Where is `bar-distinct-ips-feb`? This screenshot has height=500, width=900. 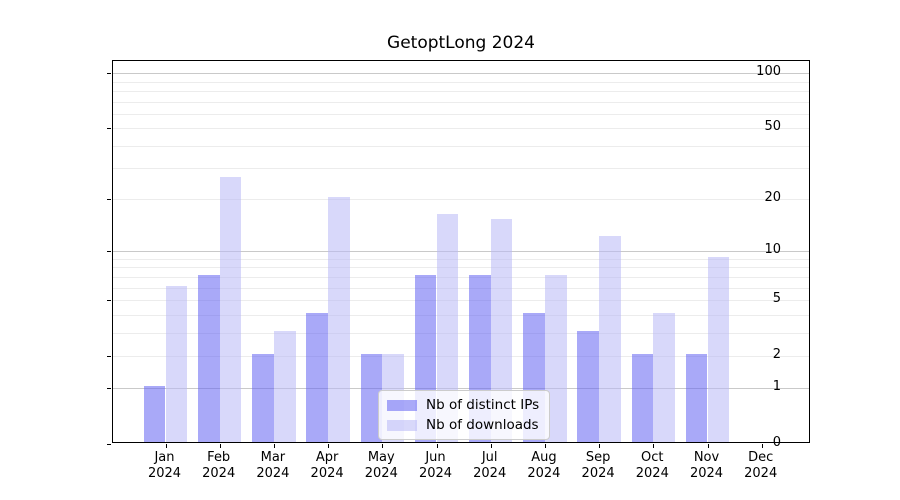 bar-distinct-ips-feb is located at coordinates (209, 358).